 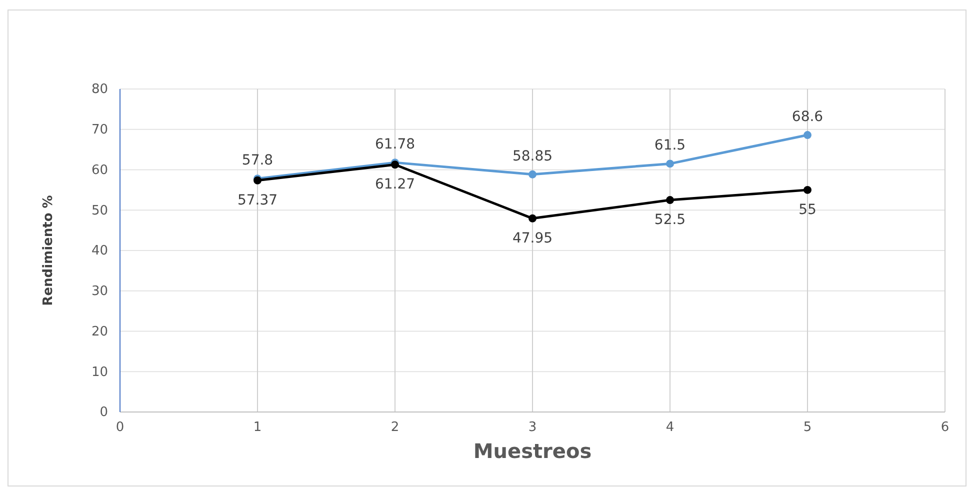 What do you see at coordinates (395, 144) in the screenshot?
I see `data-label: 61.78` at bounding box center [395, 144].